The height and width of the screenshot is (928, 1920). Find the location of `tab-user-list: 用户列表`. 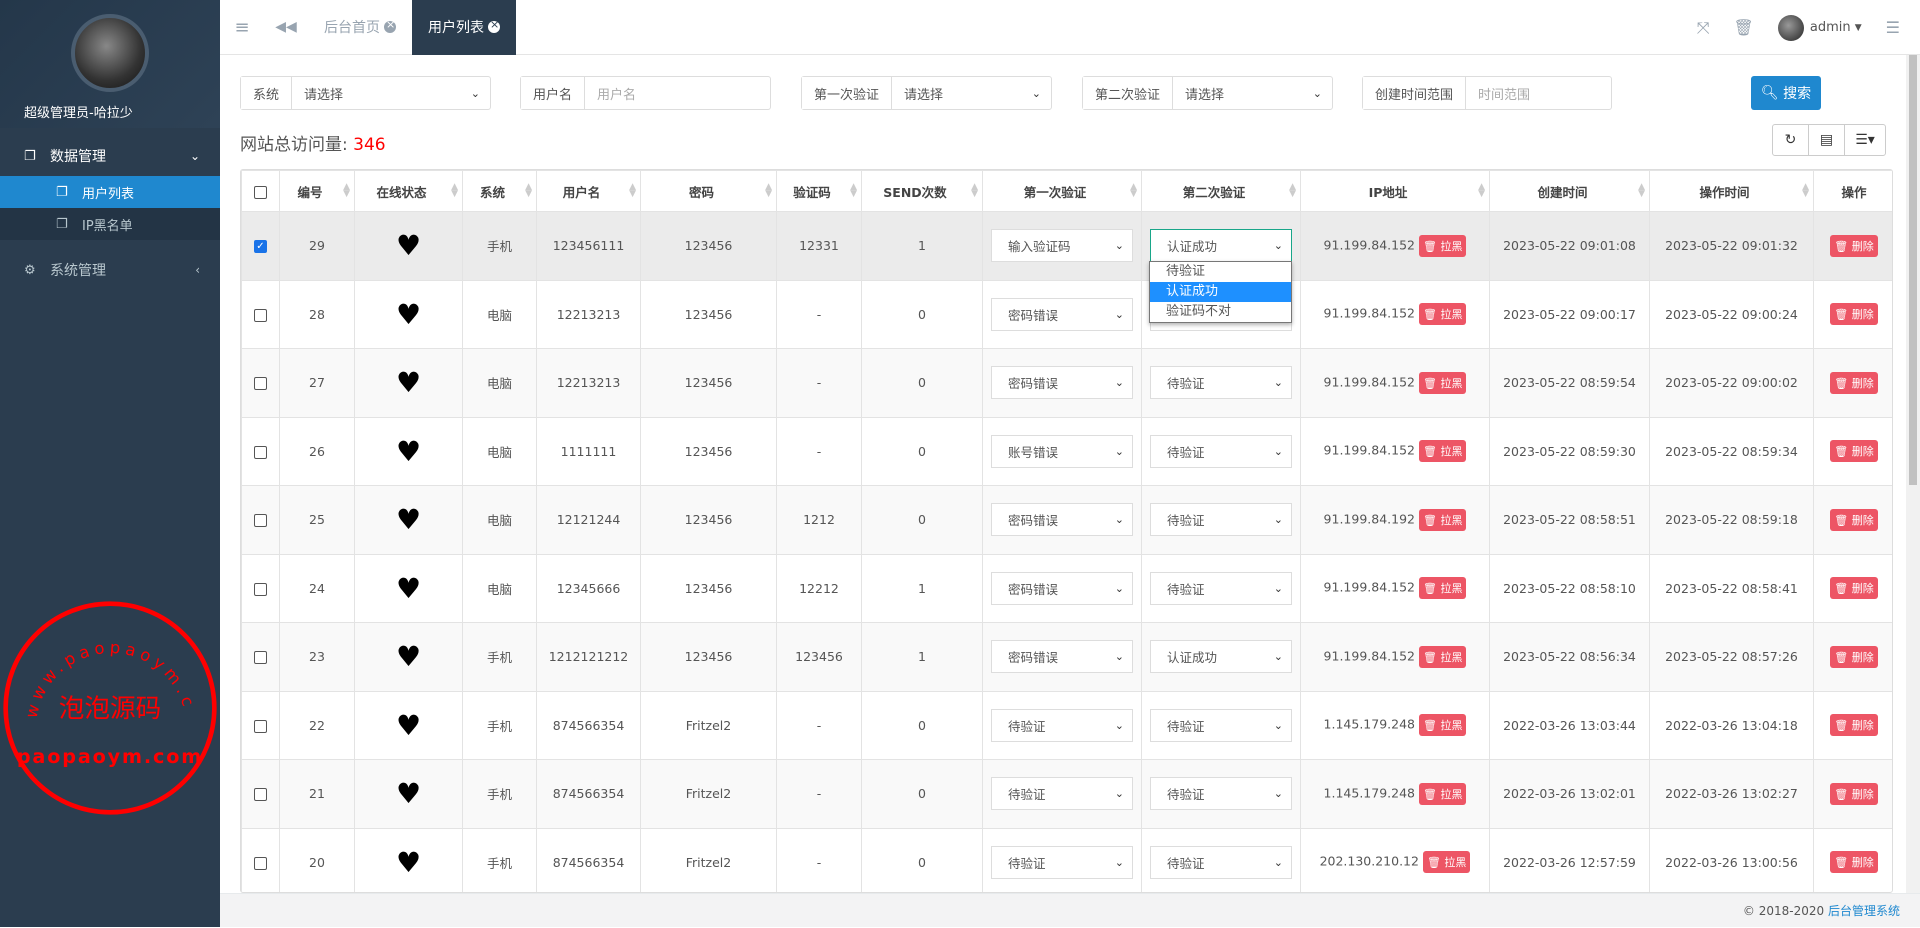

tab-user-list: 用户列表 is located at coordinates (464, 27).